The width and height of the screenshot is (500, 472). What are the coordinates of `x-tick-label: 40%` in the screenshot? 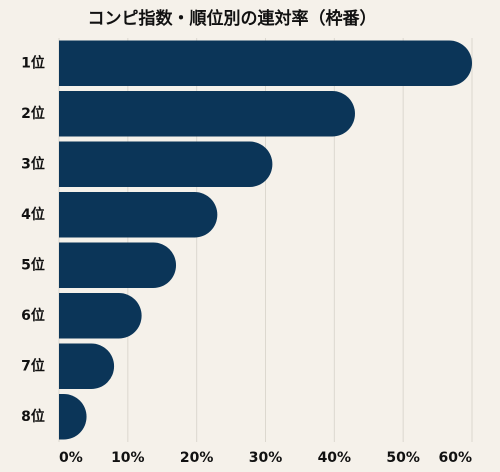 It's located at (335, 458).